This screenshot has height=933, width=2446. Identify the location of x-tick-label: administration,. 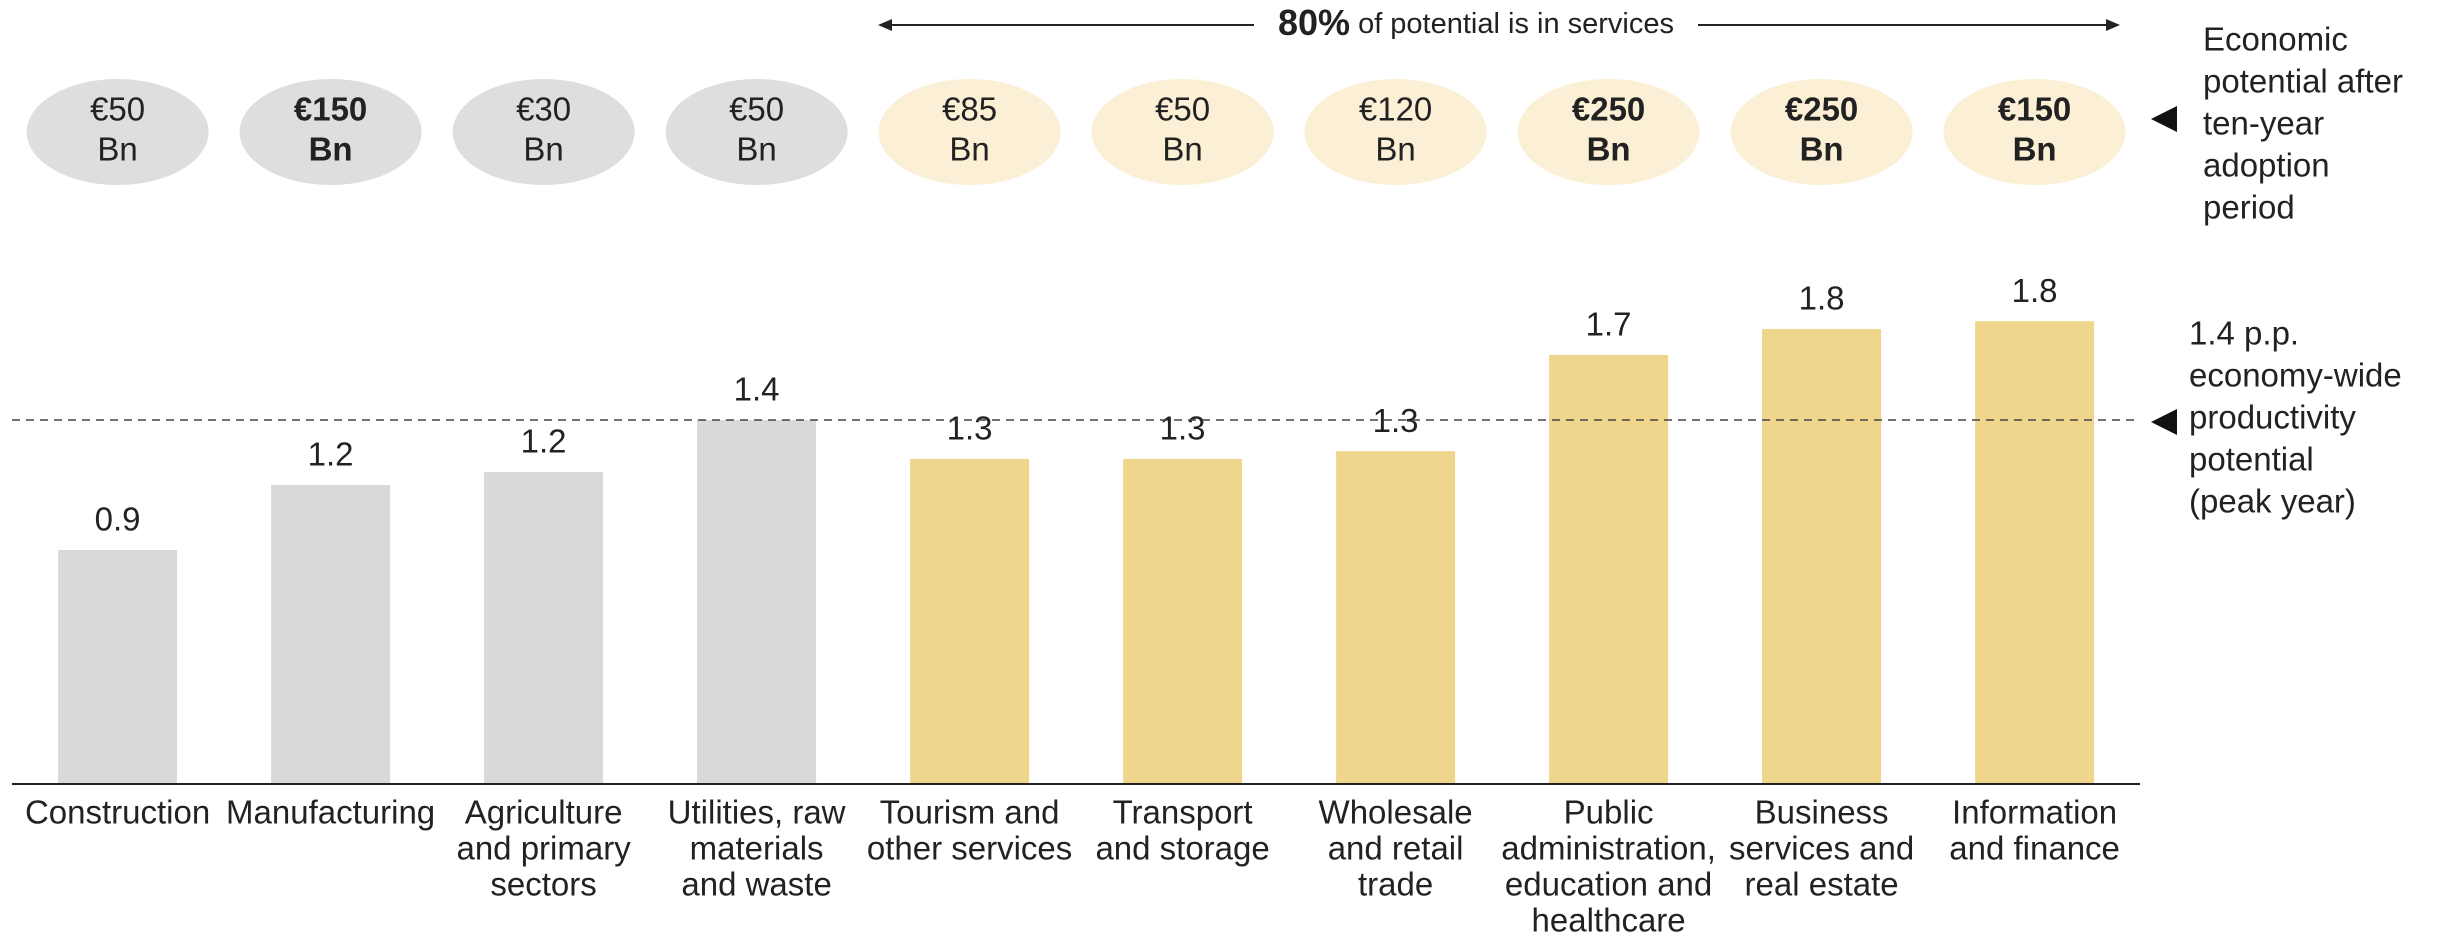
(1608, 848).